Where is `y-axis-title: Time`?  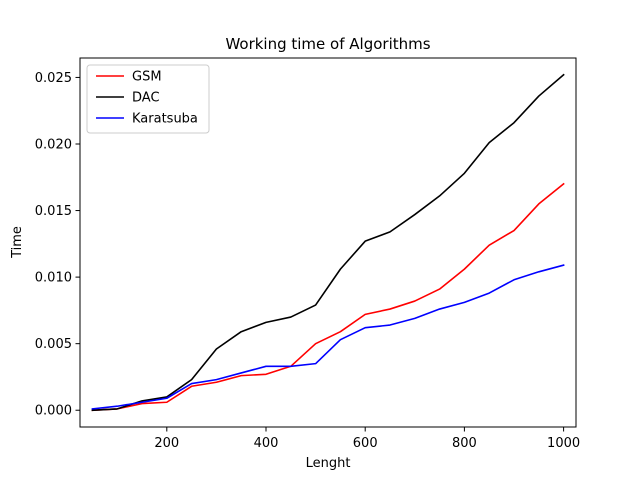
y-axis-title: Time is located at coordinates (17, 242).